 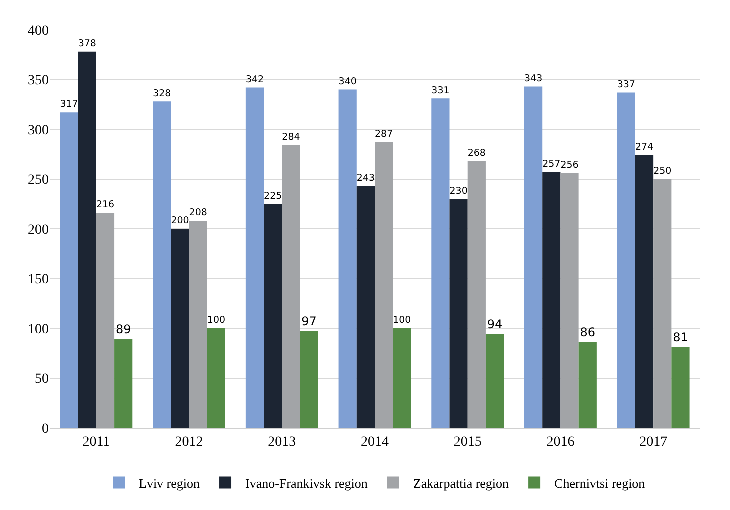 I want to click on data-label: 337, so click(x=626, y=84).